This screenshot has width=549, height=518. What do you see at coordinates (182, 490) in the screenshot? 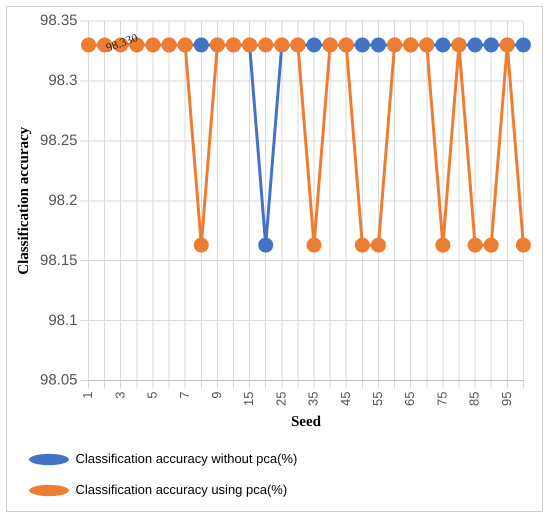
I see `legend-label: Classification accuracy using pca(%)` at bounding box center [182, 490].